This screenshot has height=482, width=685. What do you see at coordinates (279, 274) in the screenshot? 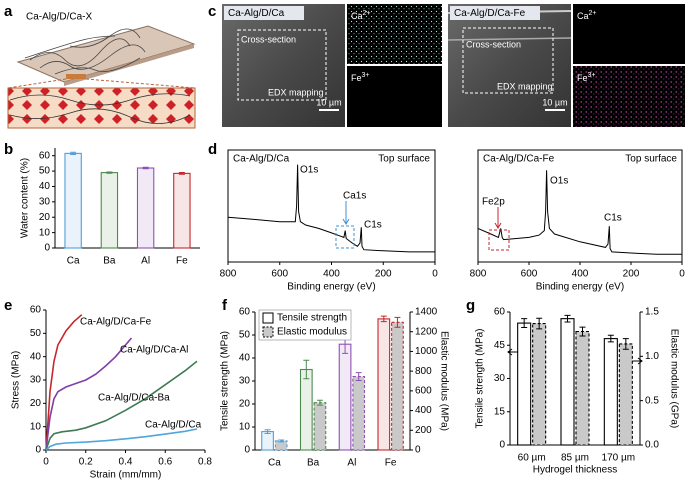
I see `x-tick-label: 600` at bounding box center [279, 274].